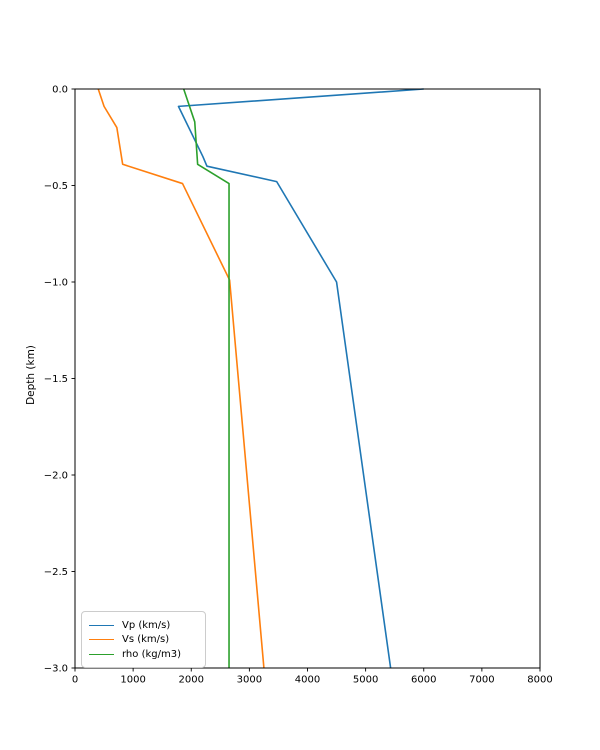 The height and width of the screenshot is (750, 600). Describe the element at coordinates (101, 639) in the screenshot. I see `vs-legend-line-sample` at that location.